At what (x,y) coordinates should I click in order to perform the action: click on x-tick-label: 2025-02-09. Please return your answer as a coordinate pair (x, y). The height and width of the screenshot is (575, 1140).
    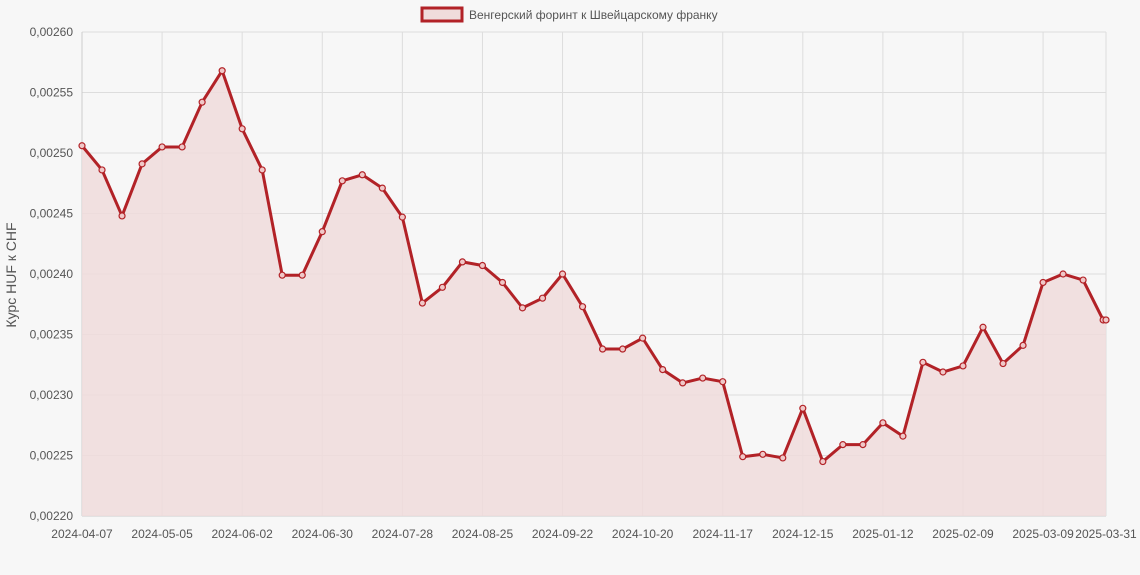
    Looking at the image, I should click on (963, 534).